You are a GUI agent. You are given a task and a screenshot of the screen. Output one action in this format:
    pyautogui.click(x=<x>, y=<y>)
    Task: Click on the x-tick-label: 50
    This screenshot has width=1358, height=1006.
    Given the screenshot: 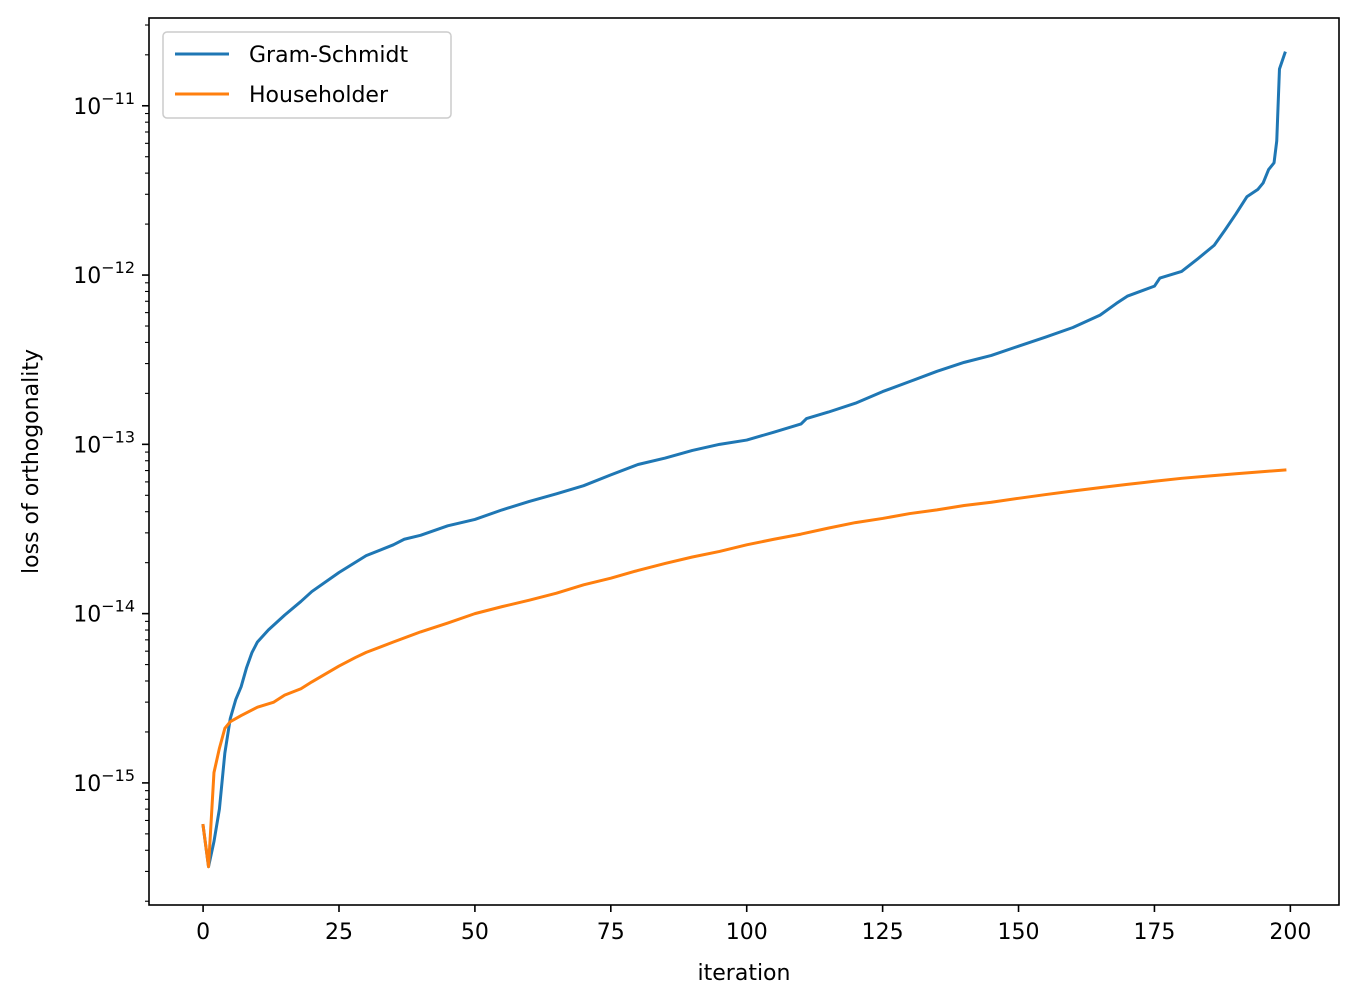 What is the action you would take?
    pyautogui.click(x=475, y=932)
    